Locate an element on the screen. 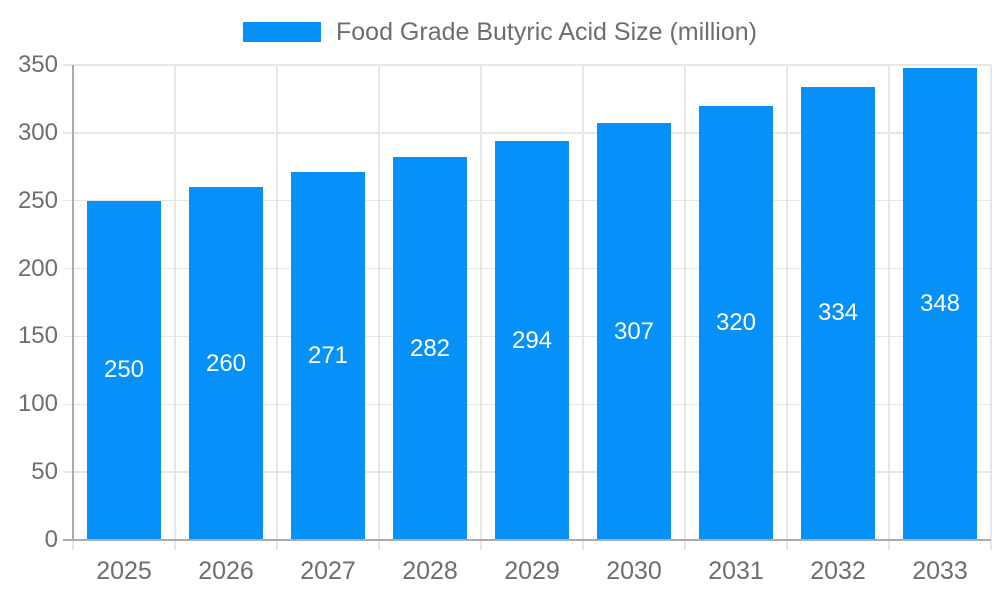 The width and height of the screenshot is (1000, 600). y-axis-tick-label: 300 is located at coordinates (37, 132).